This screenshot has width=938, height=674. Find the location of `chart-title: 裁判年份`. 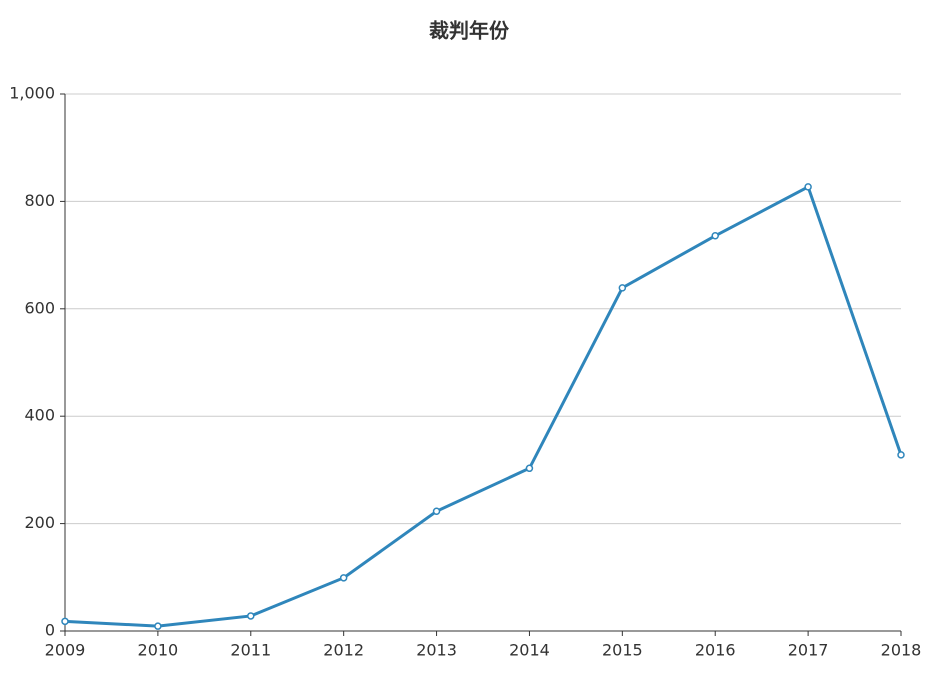

chart-title: 裁判年份 is located at coordinates (469, 31).